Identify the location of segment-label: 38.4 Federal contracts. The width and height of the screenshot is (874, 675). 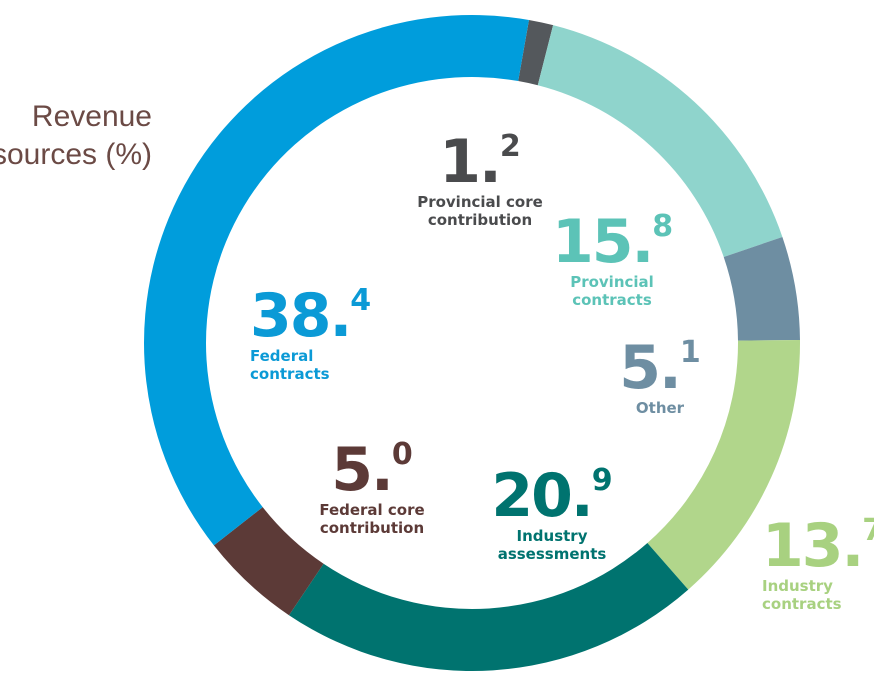
(311, 326).